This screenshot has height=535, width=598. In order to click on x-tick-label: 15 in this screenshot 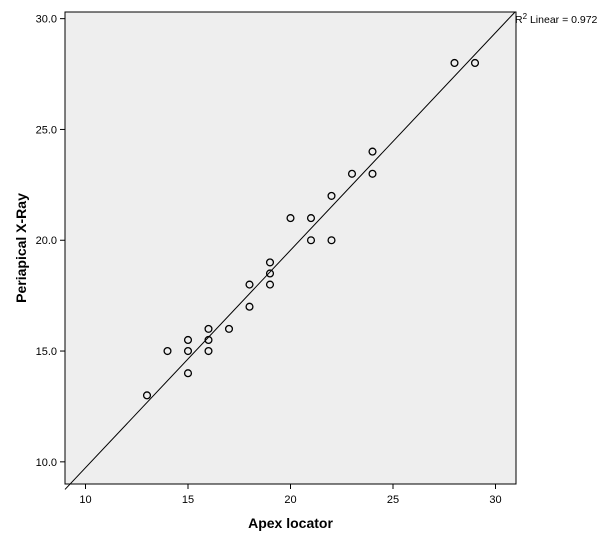, I will do `click(188, 500)`.